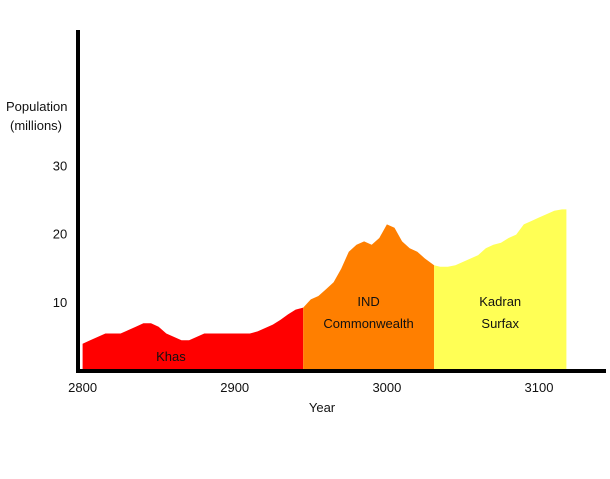  I want to click on area-ind-commonwealth, so click(369, 297).